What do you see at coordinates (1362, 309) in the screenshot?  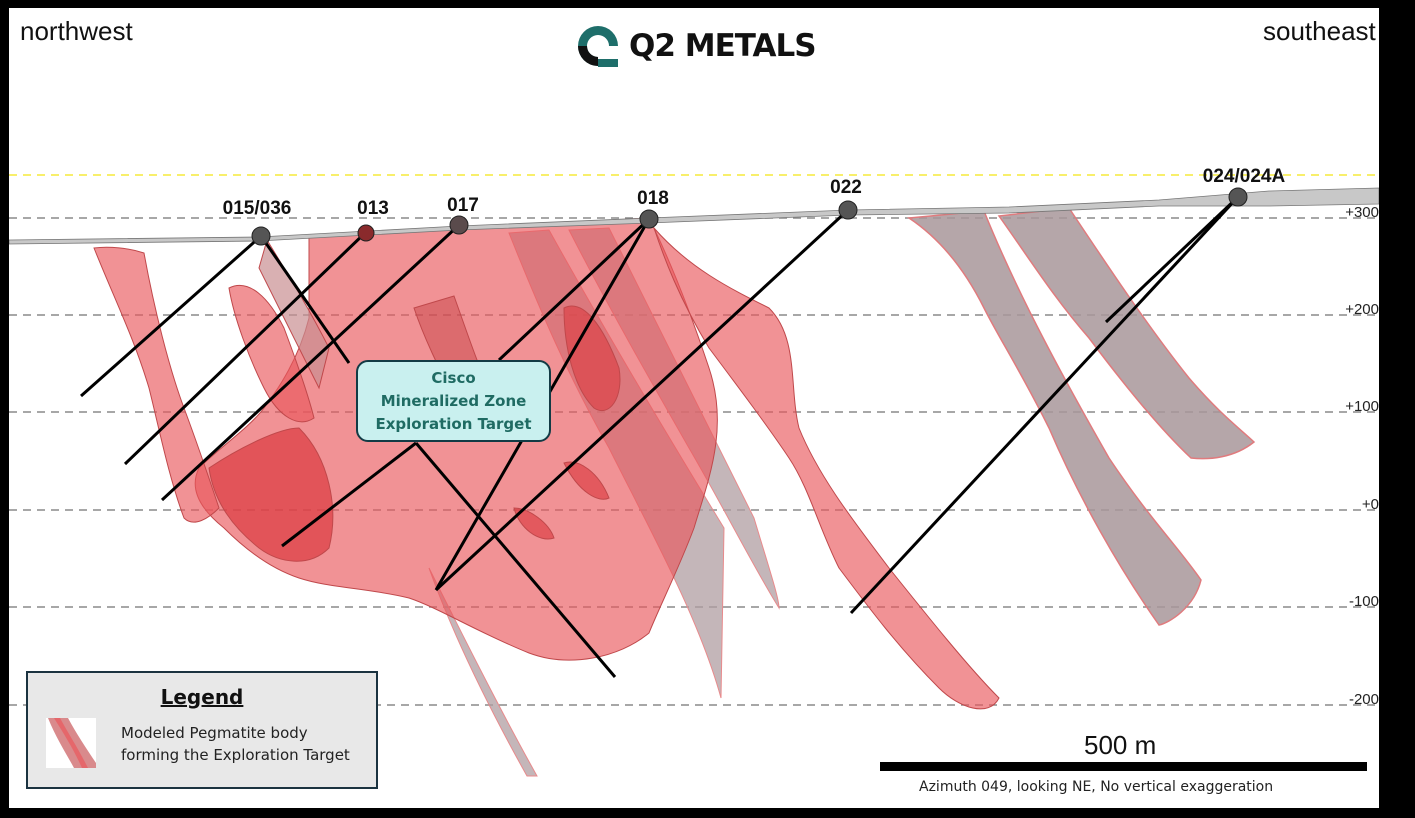 I see `elevation-label: +200` at bounding box center [1362, 309].